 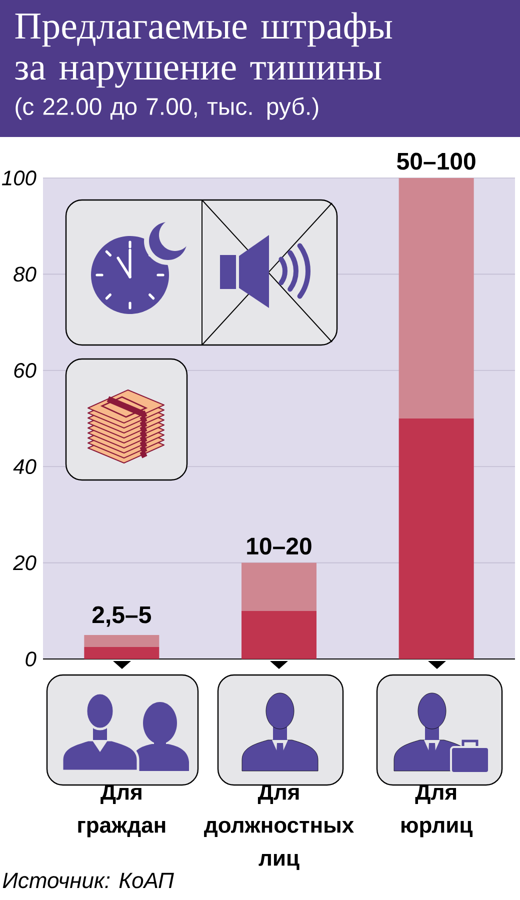 What do you see at coordinates (122, 616) in the screenshot?
I see `total-label: 2,5–5` at bounding box center [122, 616].